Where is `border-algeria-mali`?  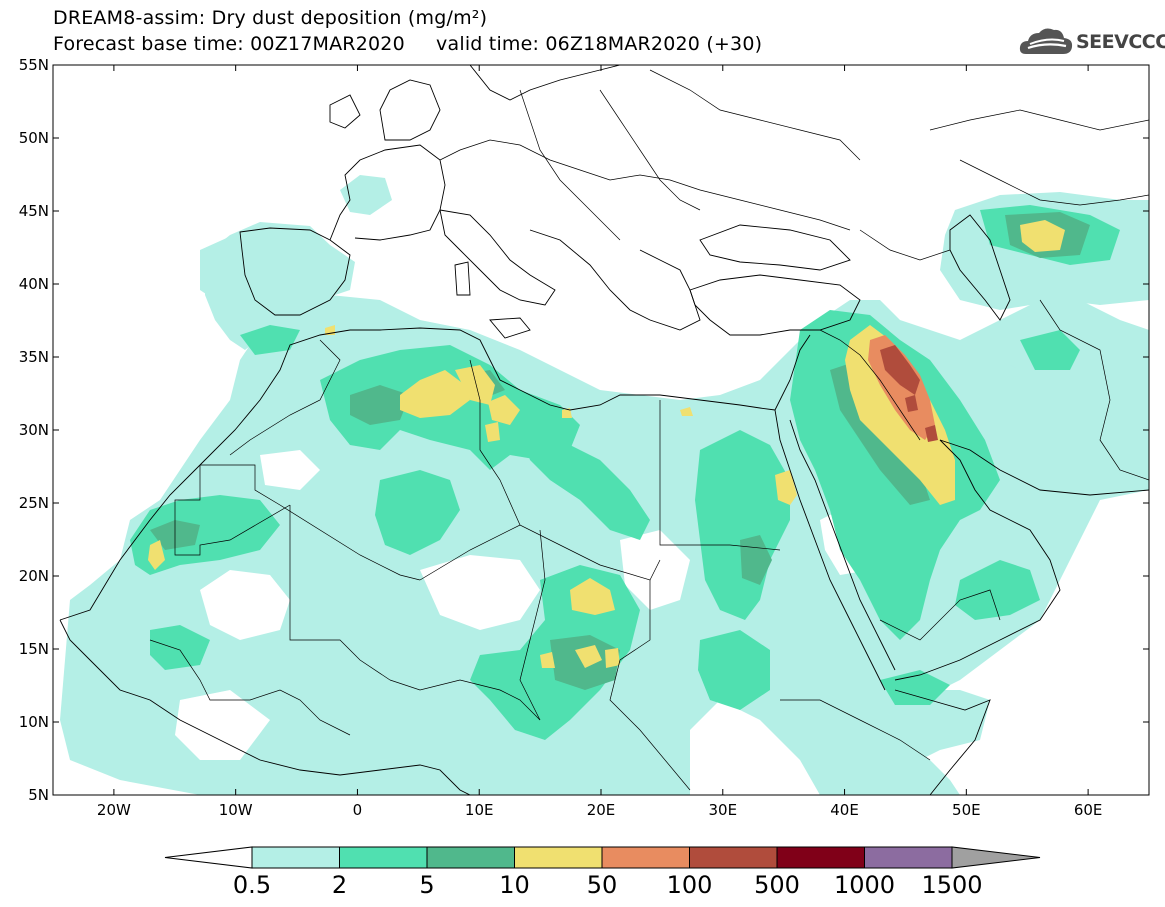
border-algeria-mali is located at coordinates (310, 522).